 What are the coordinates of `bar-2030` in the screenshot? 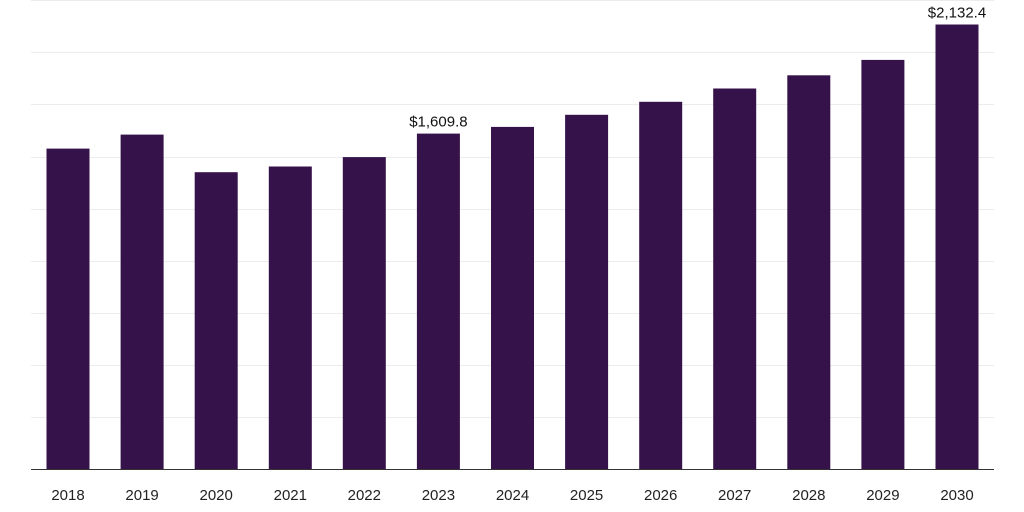 It's located at (957, 247).